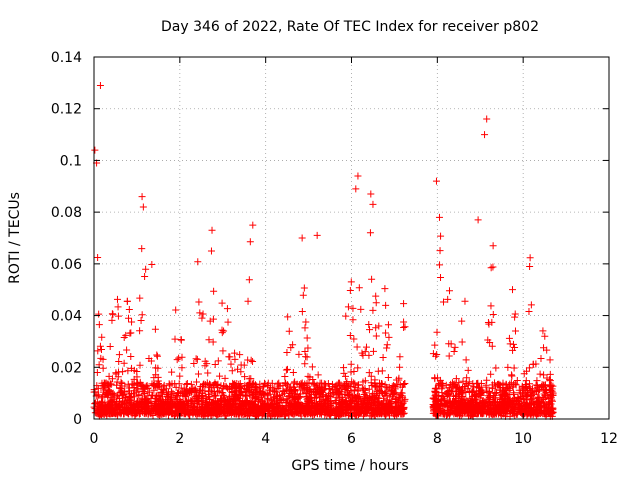  What do you see at coordinates (77, 420) in the screenshot?
I see `y-tick-label: 0` at bounding box center [77, 420].